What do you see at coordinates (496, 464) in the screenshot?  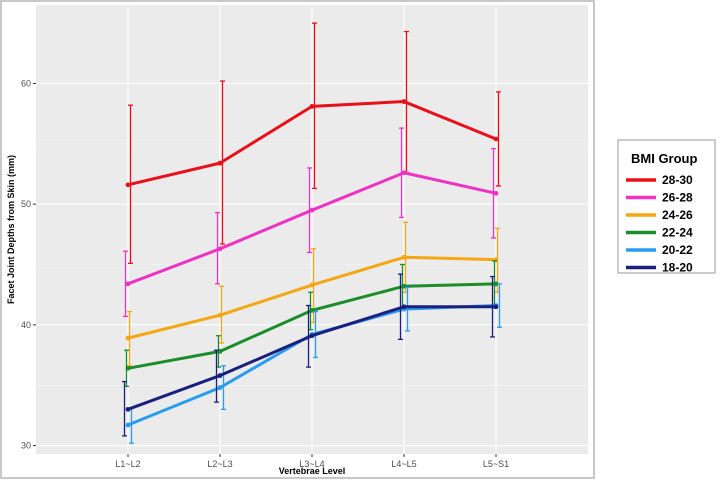 I see `x-tick-label: L5~S1` at bounding box center [496, 464].